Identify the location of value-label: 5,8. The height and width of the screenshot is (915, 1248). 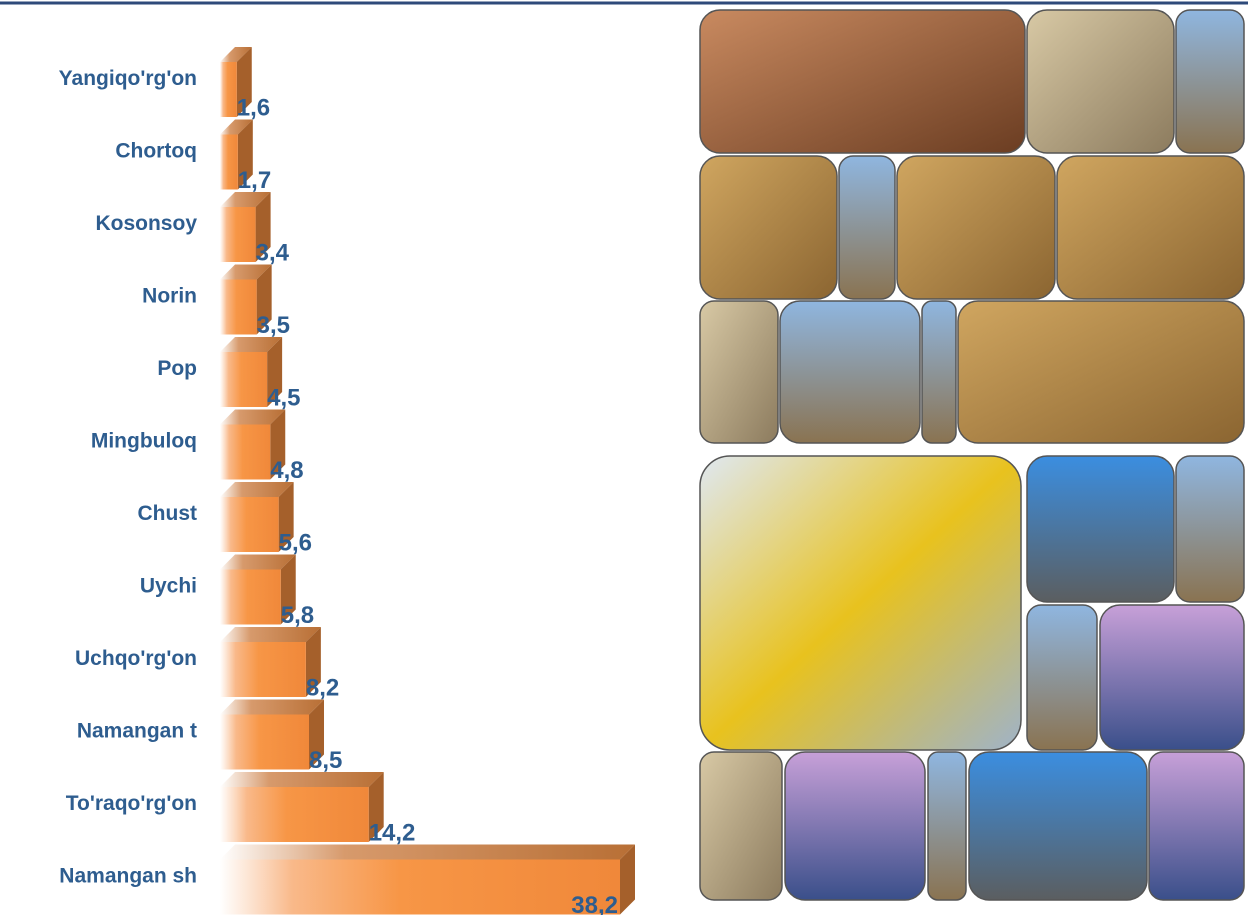
(297, 615).